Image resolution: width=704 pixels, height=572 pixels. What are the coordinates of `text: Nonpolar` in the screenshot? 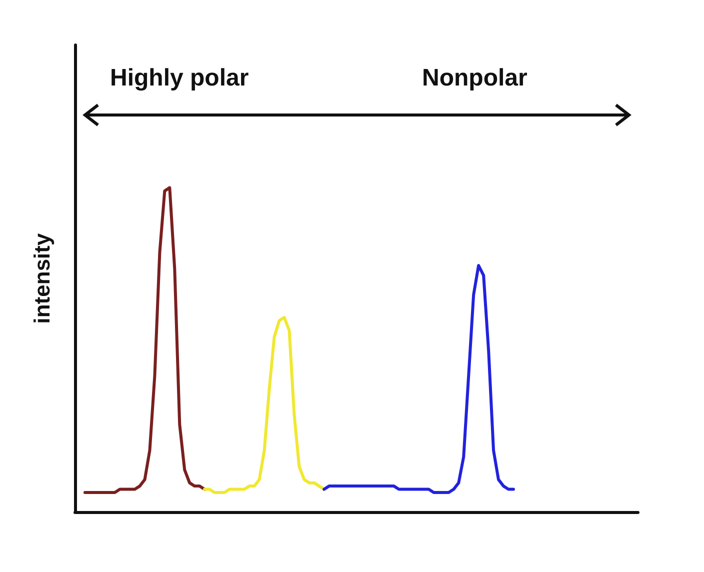 It's located at (475, 78).